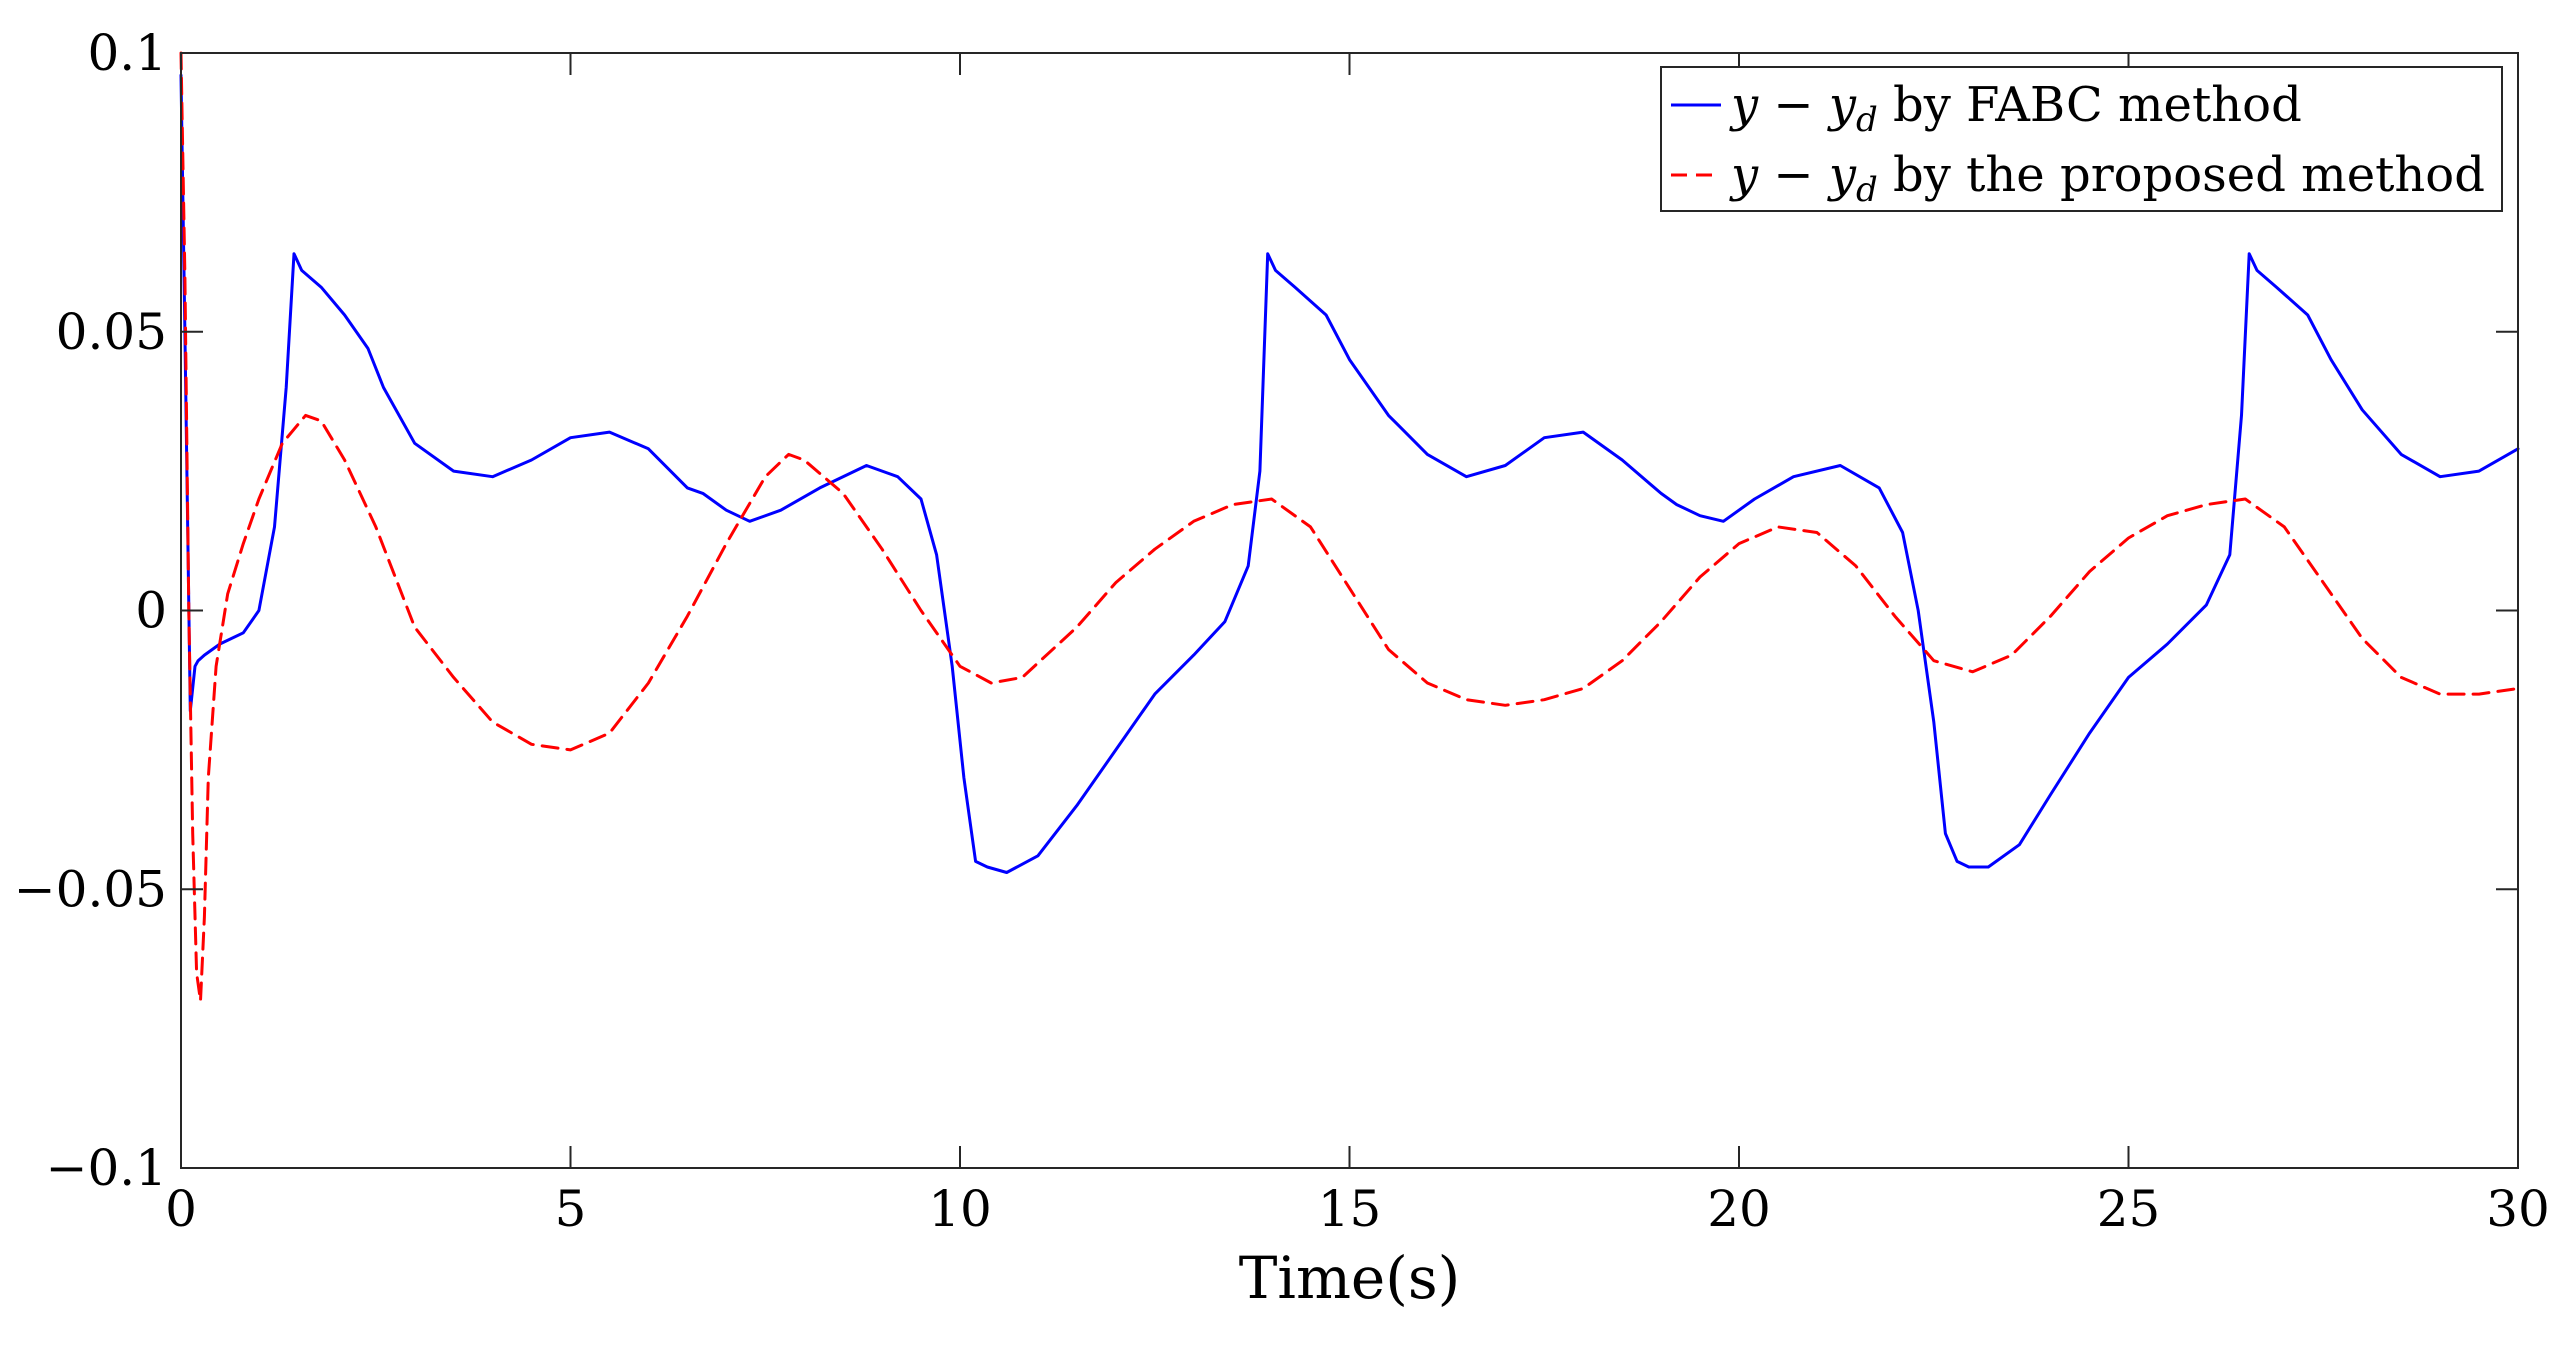 The height and width of the screenshot is (1346, 2553). I want to click on y-tick-label: −0.1, so click(106, 1168).